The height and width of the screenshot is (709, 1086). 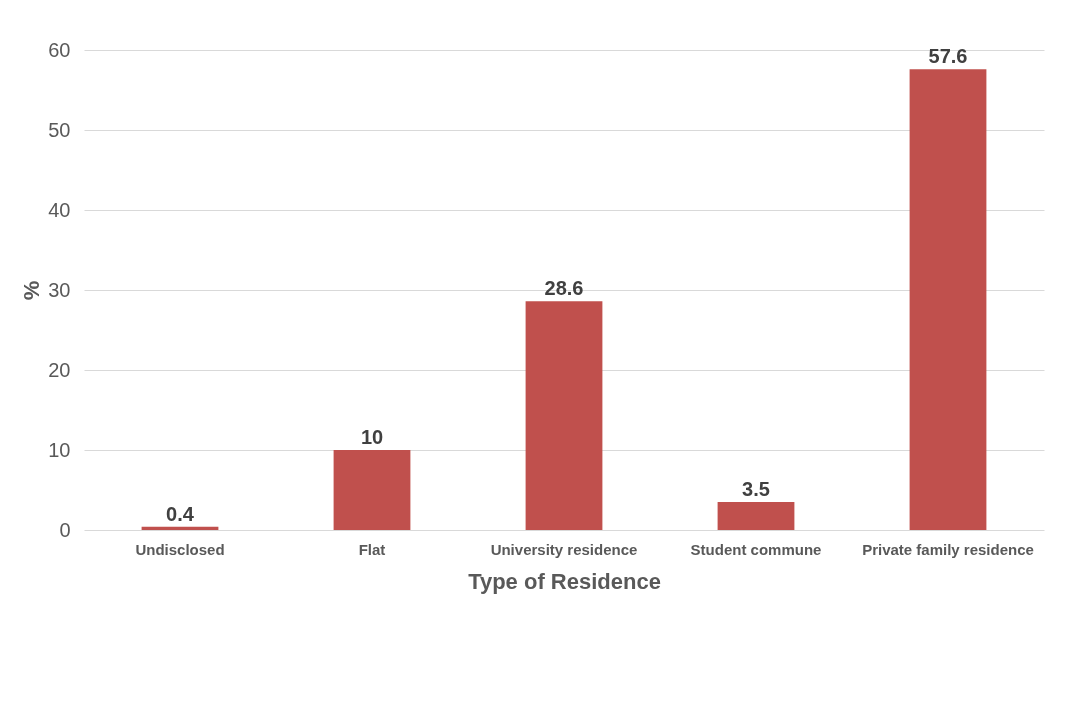 I want to click on data-label: 10, so click(x=372, y=437).